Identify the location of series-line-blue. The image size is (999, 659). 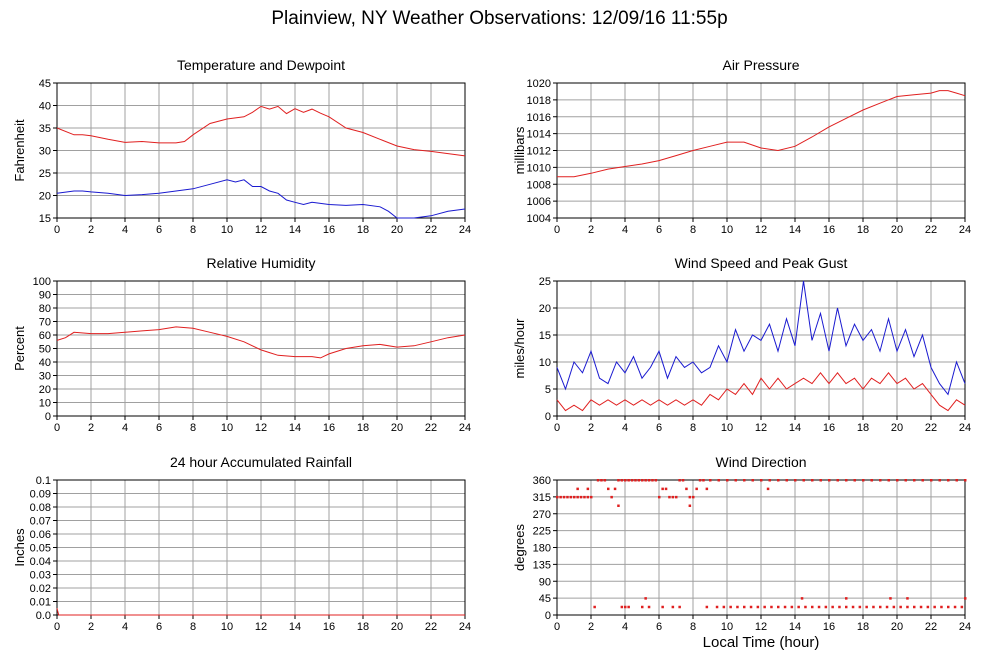
(261, 199).